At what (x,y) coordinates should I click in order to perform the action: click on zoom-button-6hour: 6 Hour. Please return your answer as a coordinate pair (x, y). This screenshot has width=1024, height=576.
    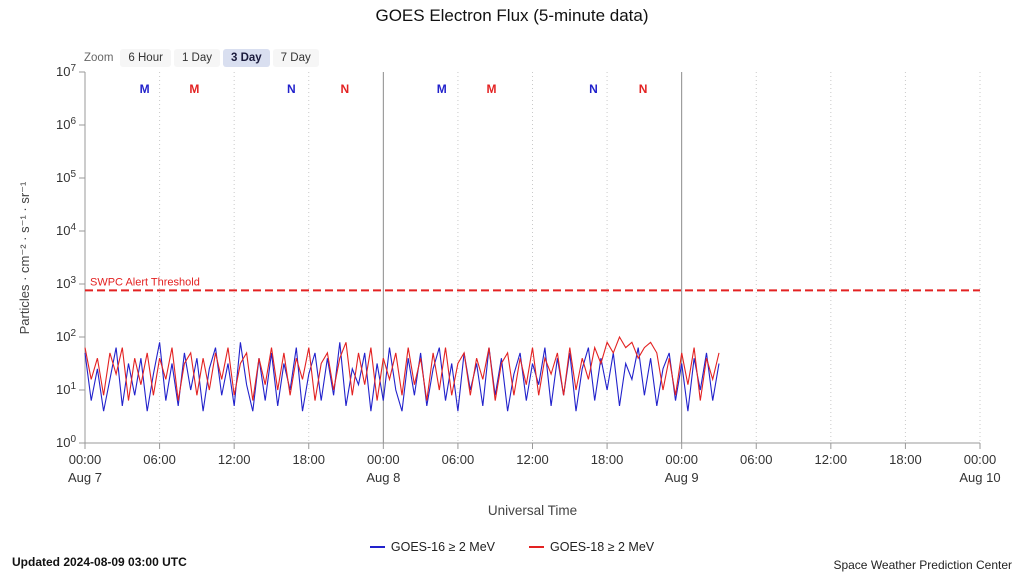
    Looking at the image, I should click on (145, 58).